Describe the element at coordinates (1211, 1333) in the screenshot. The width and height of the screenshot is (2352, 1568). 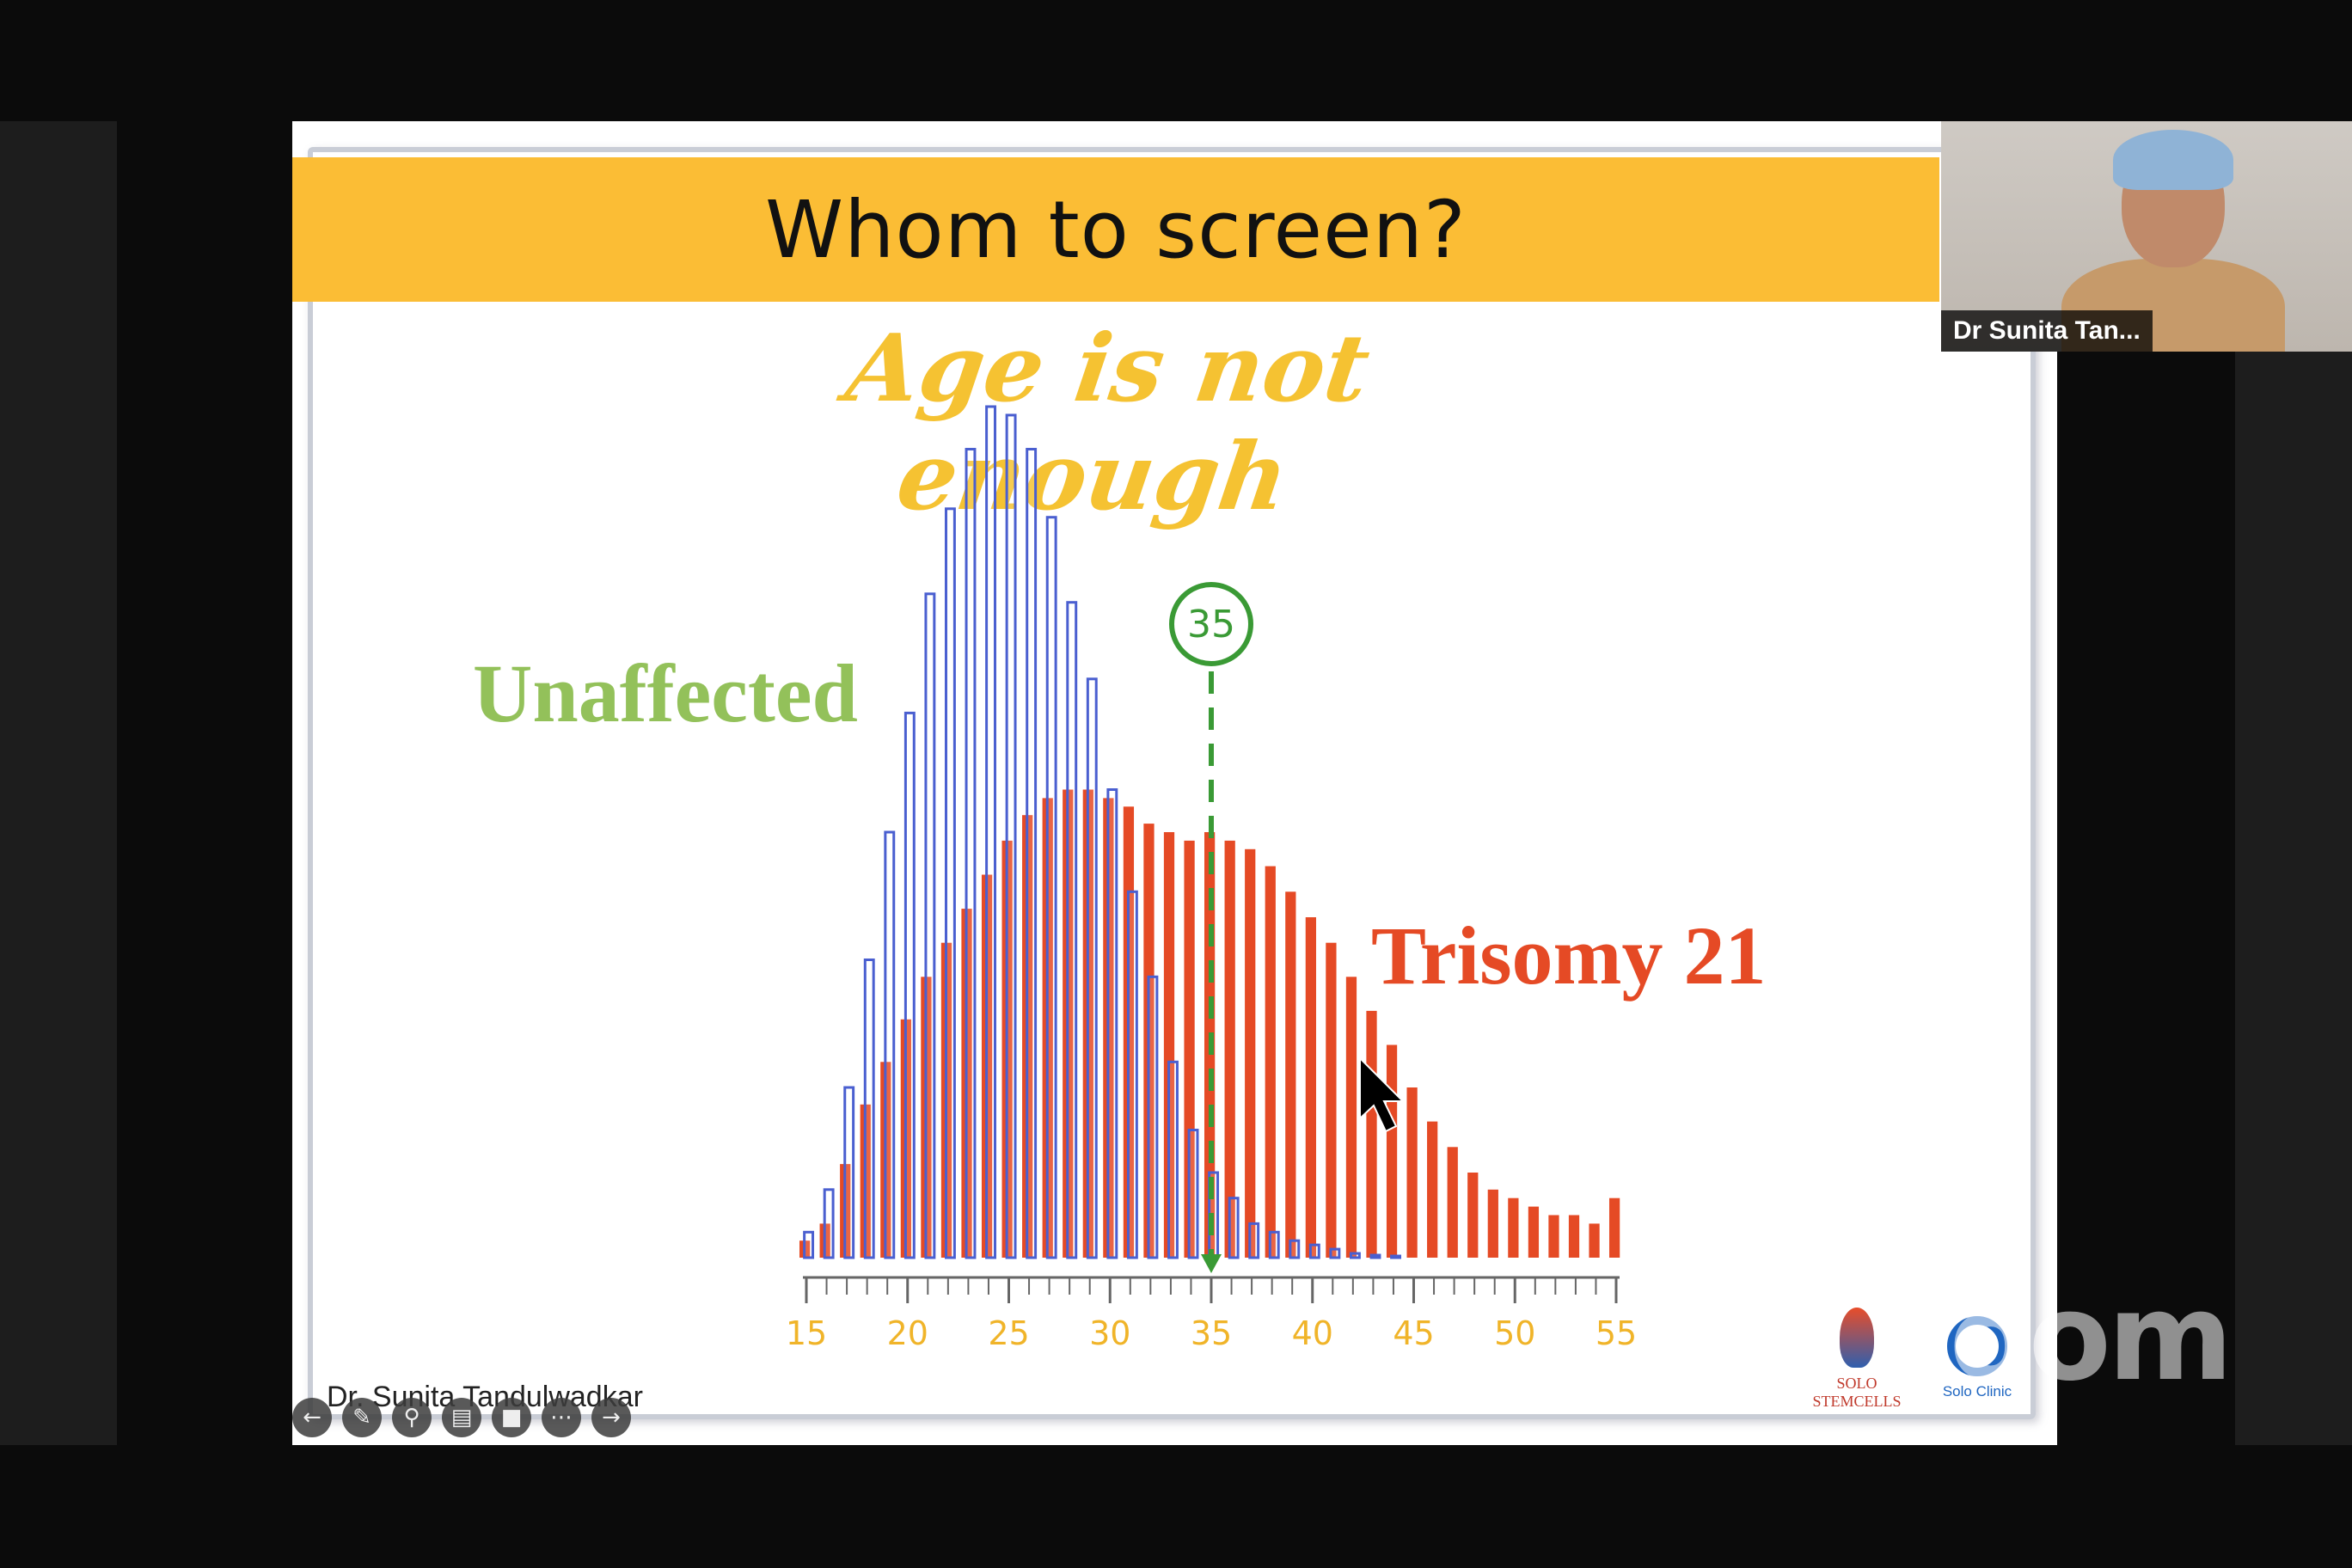
I see `x-tick-label: 35` at that location.